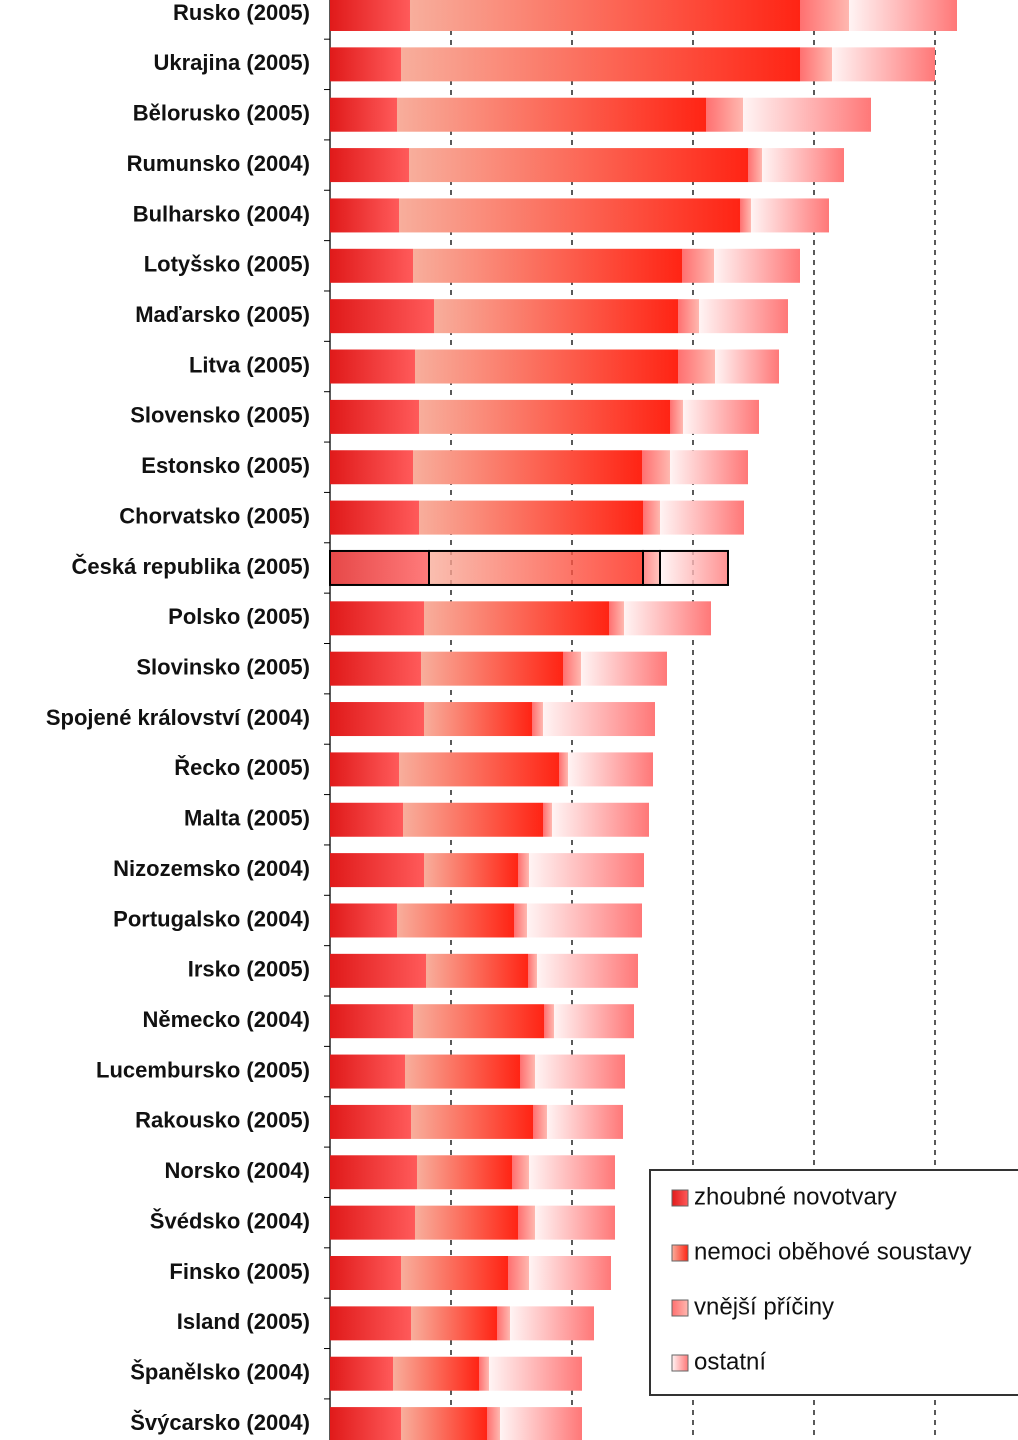  I want to click on y-tick-label: Irsko (2005), so click(249, 969).